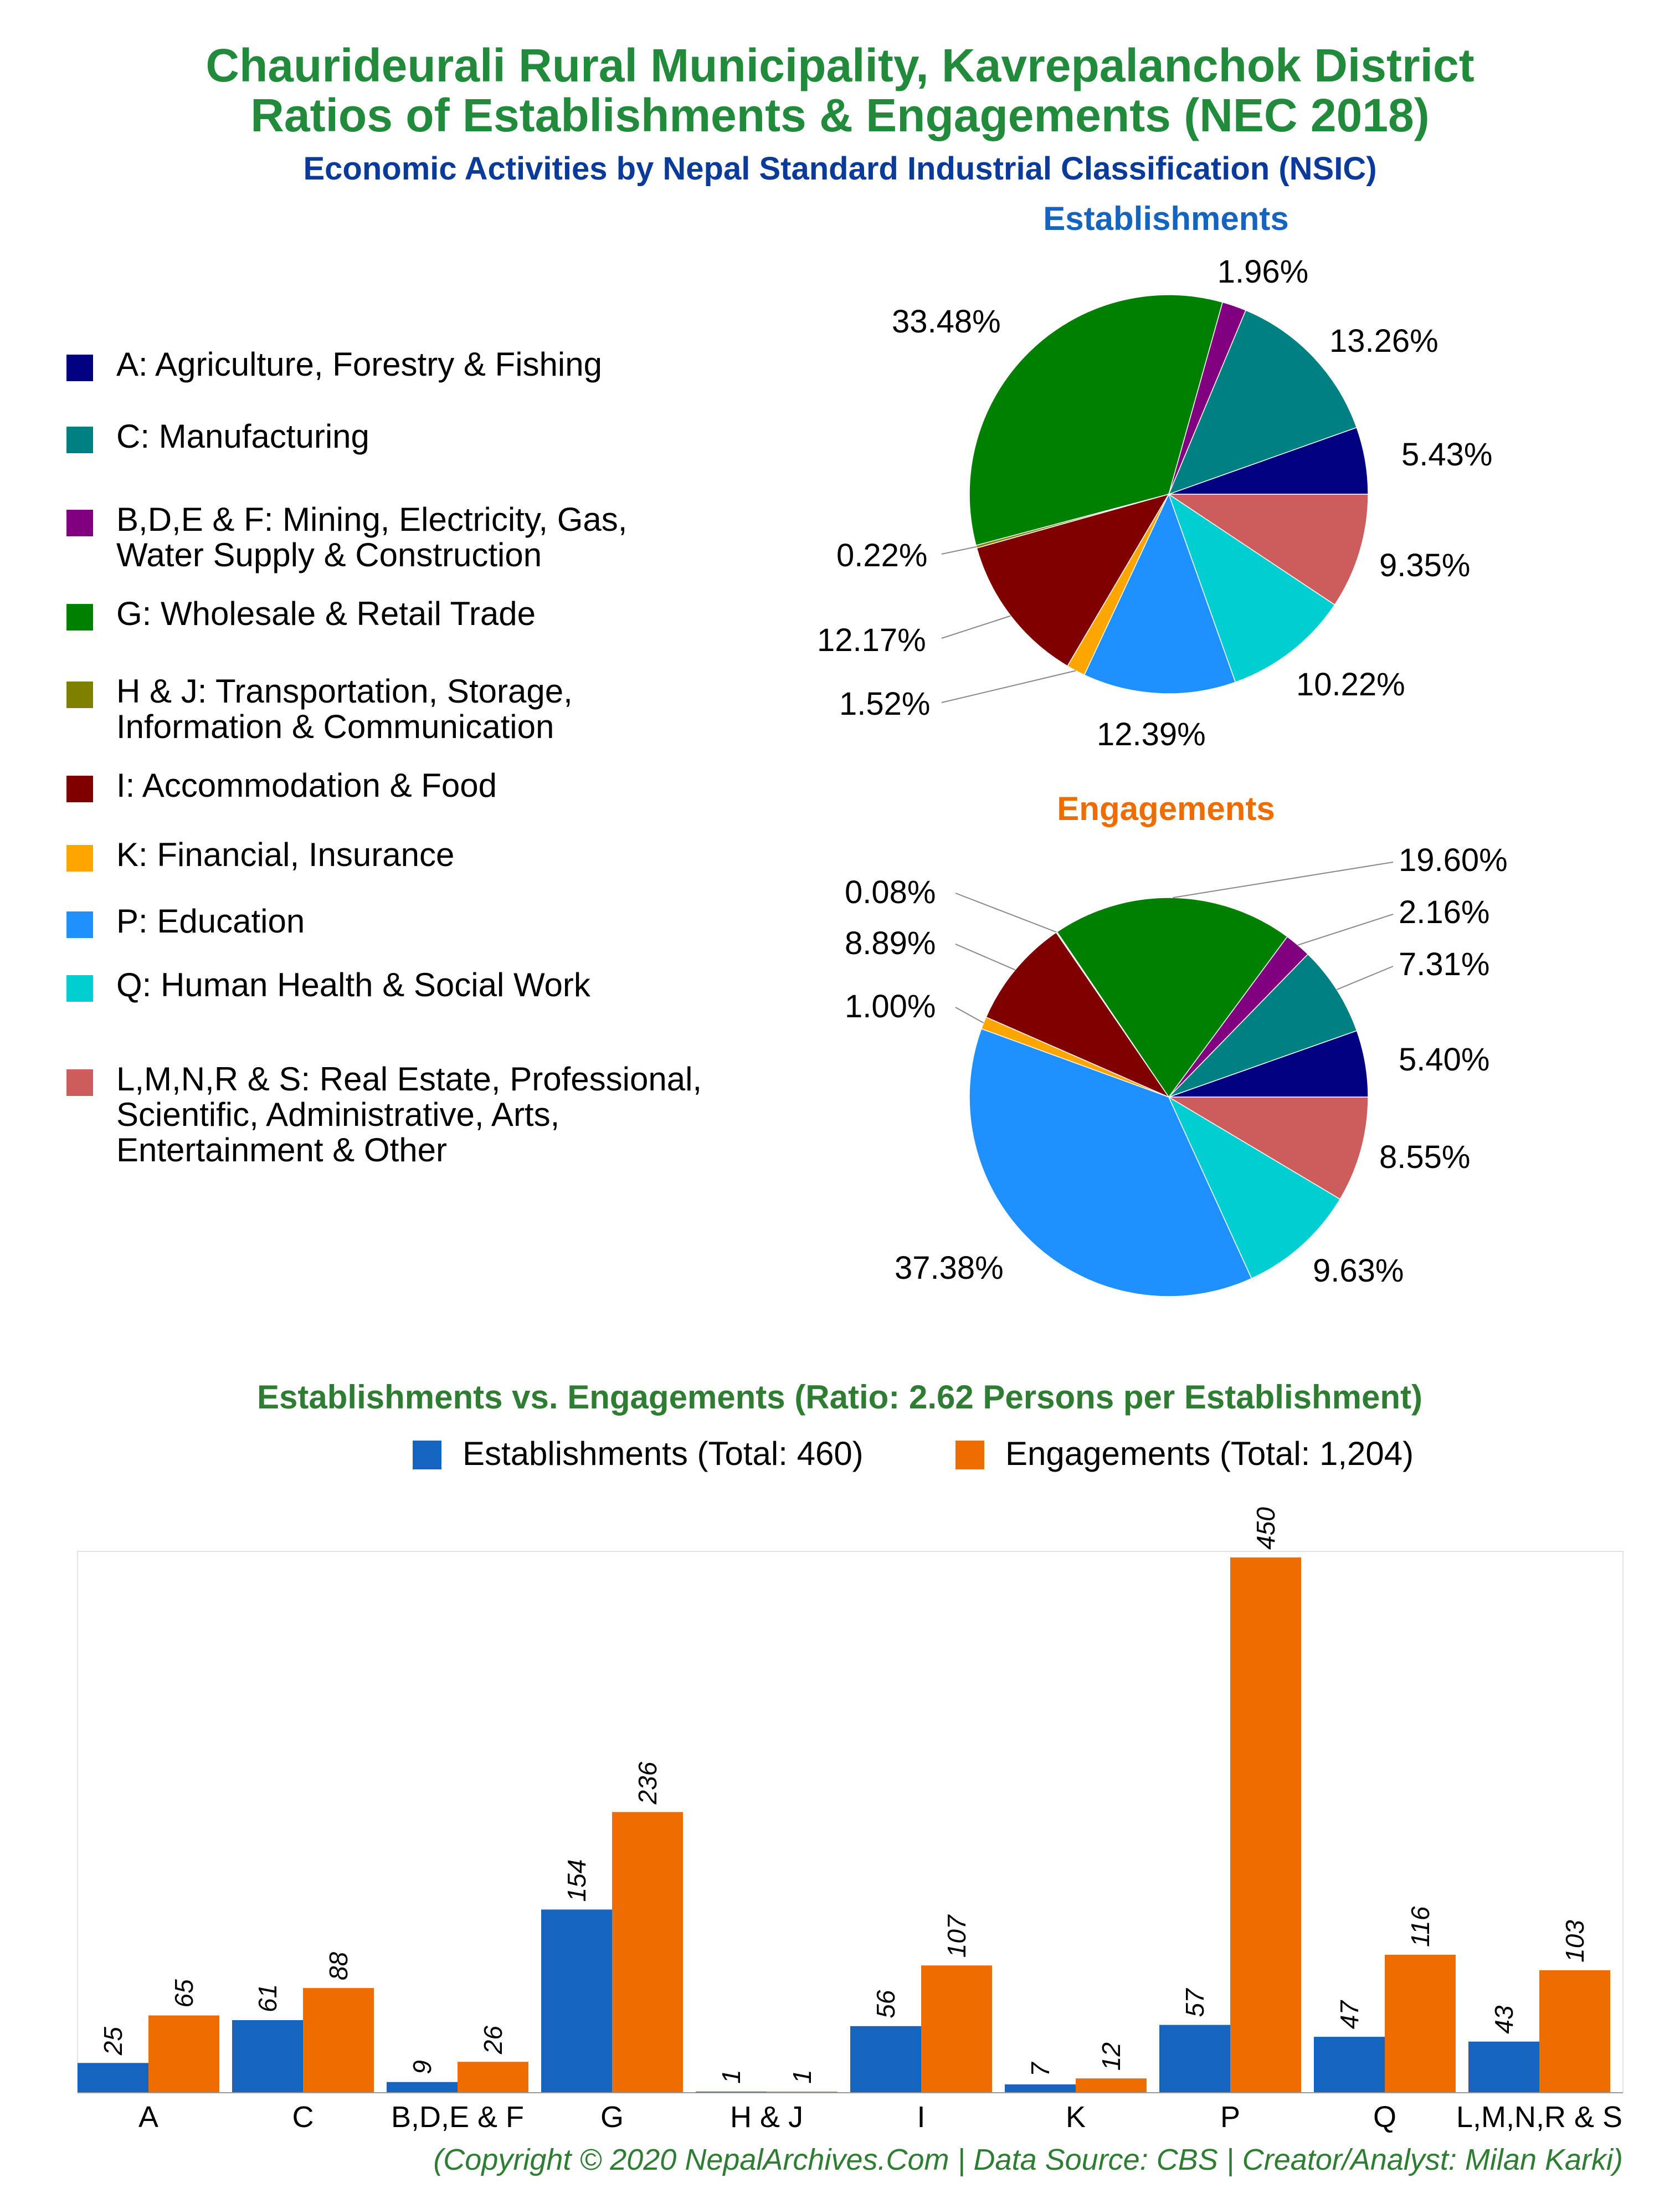 The image size is (1680, 2193). What do you see at coordinates (890, 943) in the screenshot?
I see `pie-slice-label: 8.89%` at bounding box center [890, 943].